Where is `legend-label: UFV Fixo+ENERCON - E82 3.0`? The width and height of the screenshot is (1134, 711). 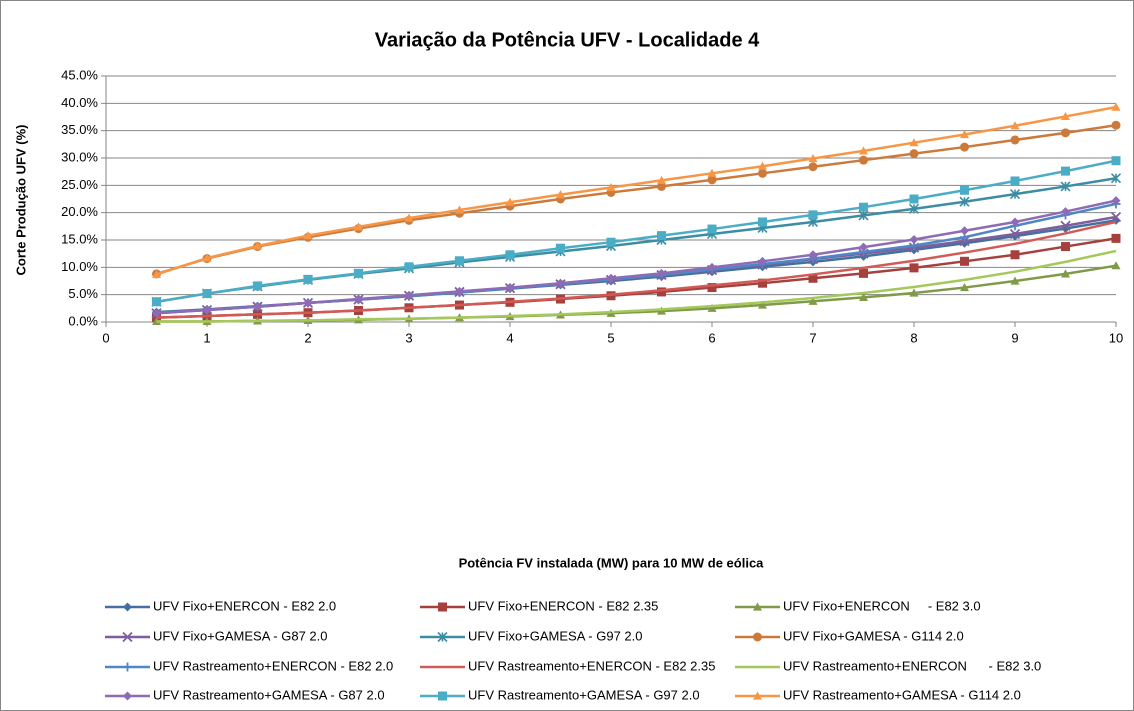 legend-label: UFV Fixo+ENERCON - E82 3.0 is located at coordinates (882, 605).